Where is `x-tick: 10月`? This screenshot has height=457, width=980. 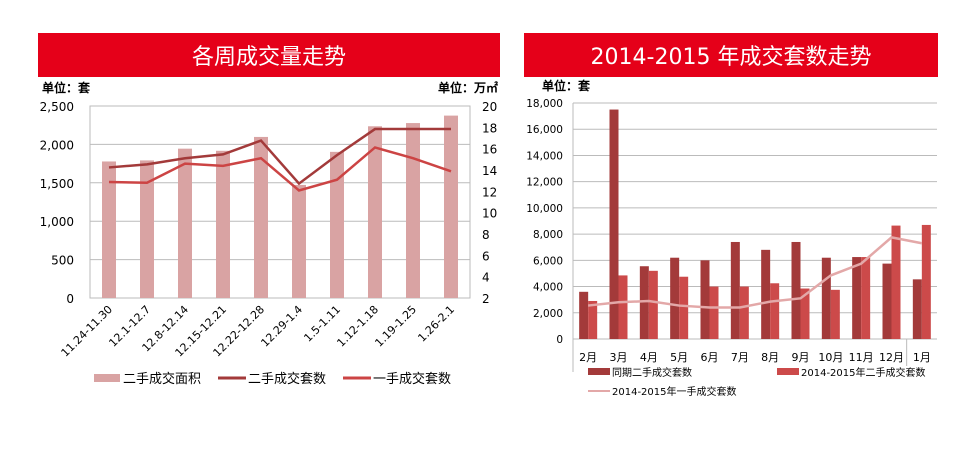 x-tick: 10月 is located at coordinates (830, 357).